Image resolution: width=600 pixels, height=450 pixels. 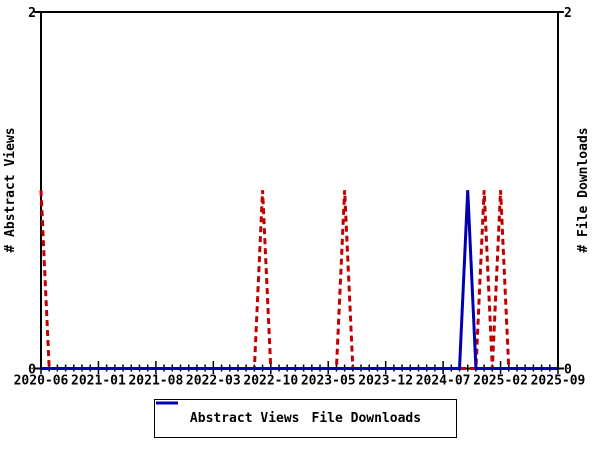 What do you see at coordinates (32, 370) in the screenshot?
I see `y-axis-left-tick-label: 0` at bounding box center [32, 370].